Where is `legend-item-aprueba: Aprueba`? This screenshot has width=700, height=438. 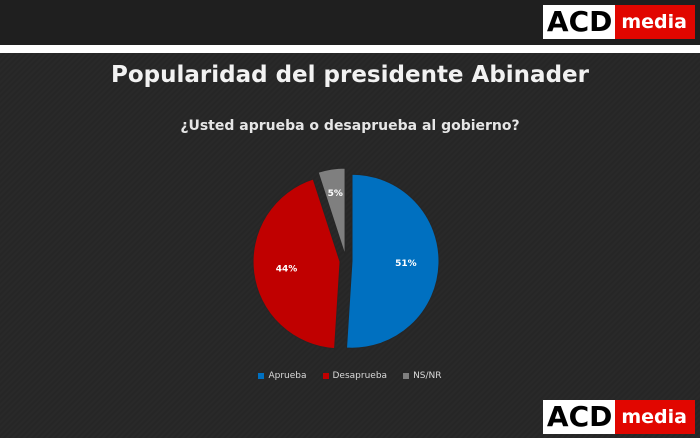 legend-item-aprueba: Aprueba is located at coordinates (282, 376).